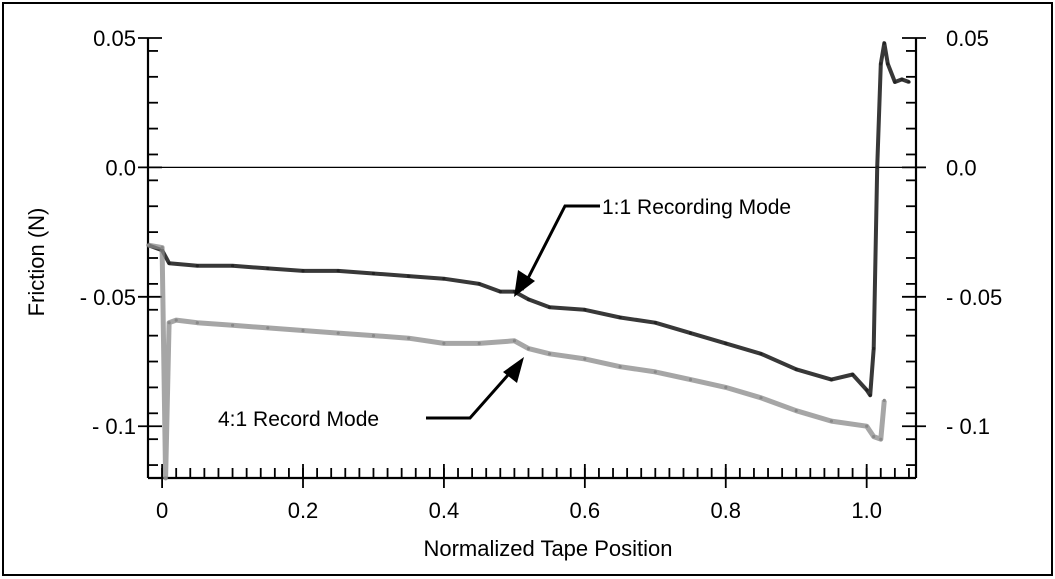 Image resolution: width=1055 pixels, height=579 pixels. I want to click on y-tick-label-right: 0.05, so click(967, 38).